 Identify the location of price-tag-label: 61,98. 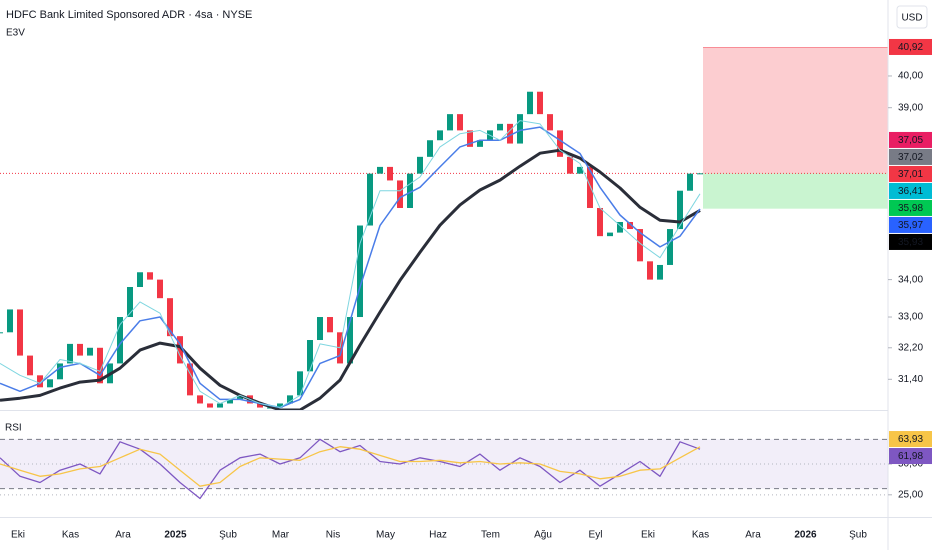
(910, 456).